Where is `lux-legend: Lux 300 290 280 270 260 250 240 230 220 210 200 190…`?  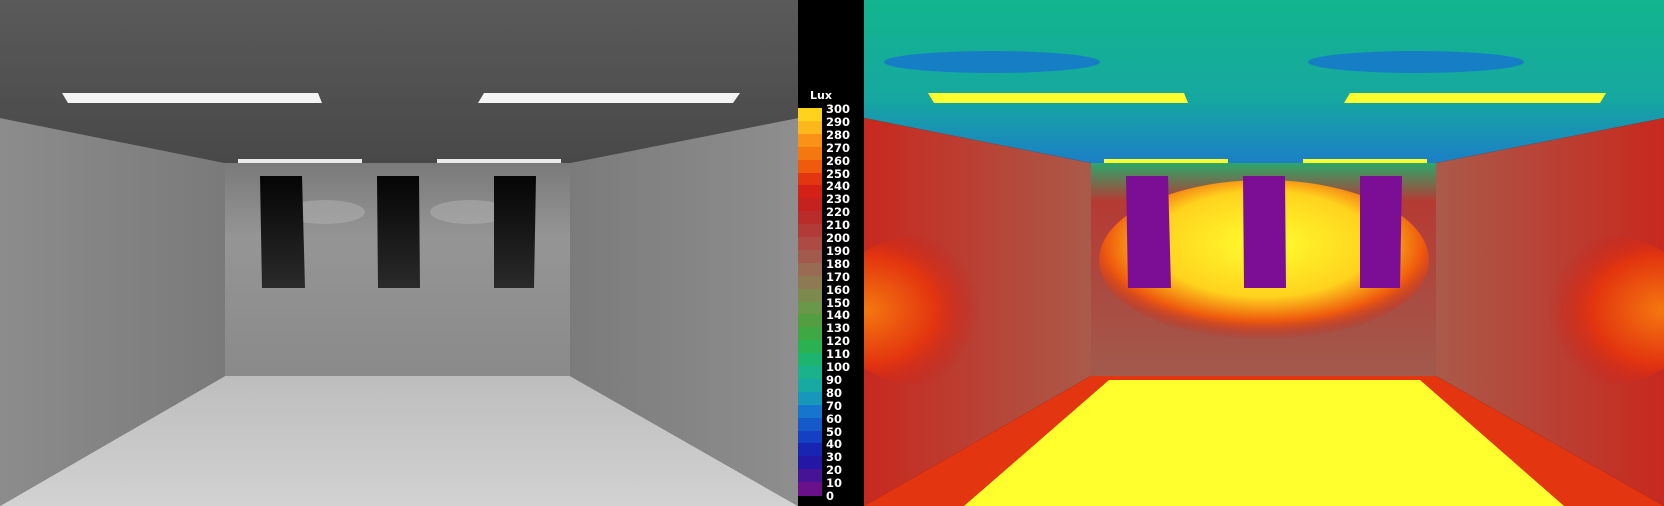 lux-legend: Lux 300 290 280 270 260 250 240 230 220 210 200 190… is located at coordinates (831, 253).